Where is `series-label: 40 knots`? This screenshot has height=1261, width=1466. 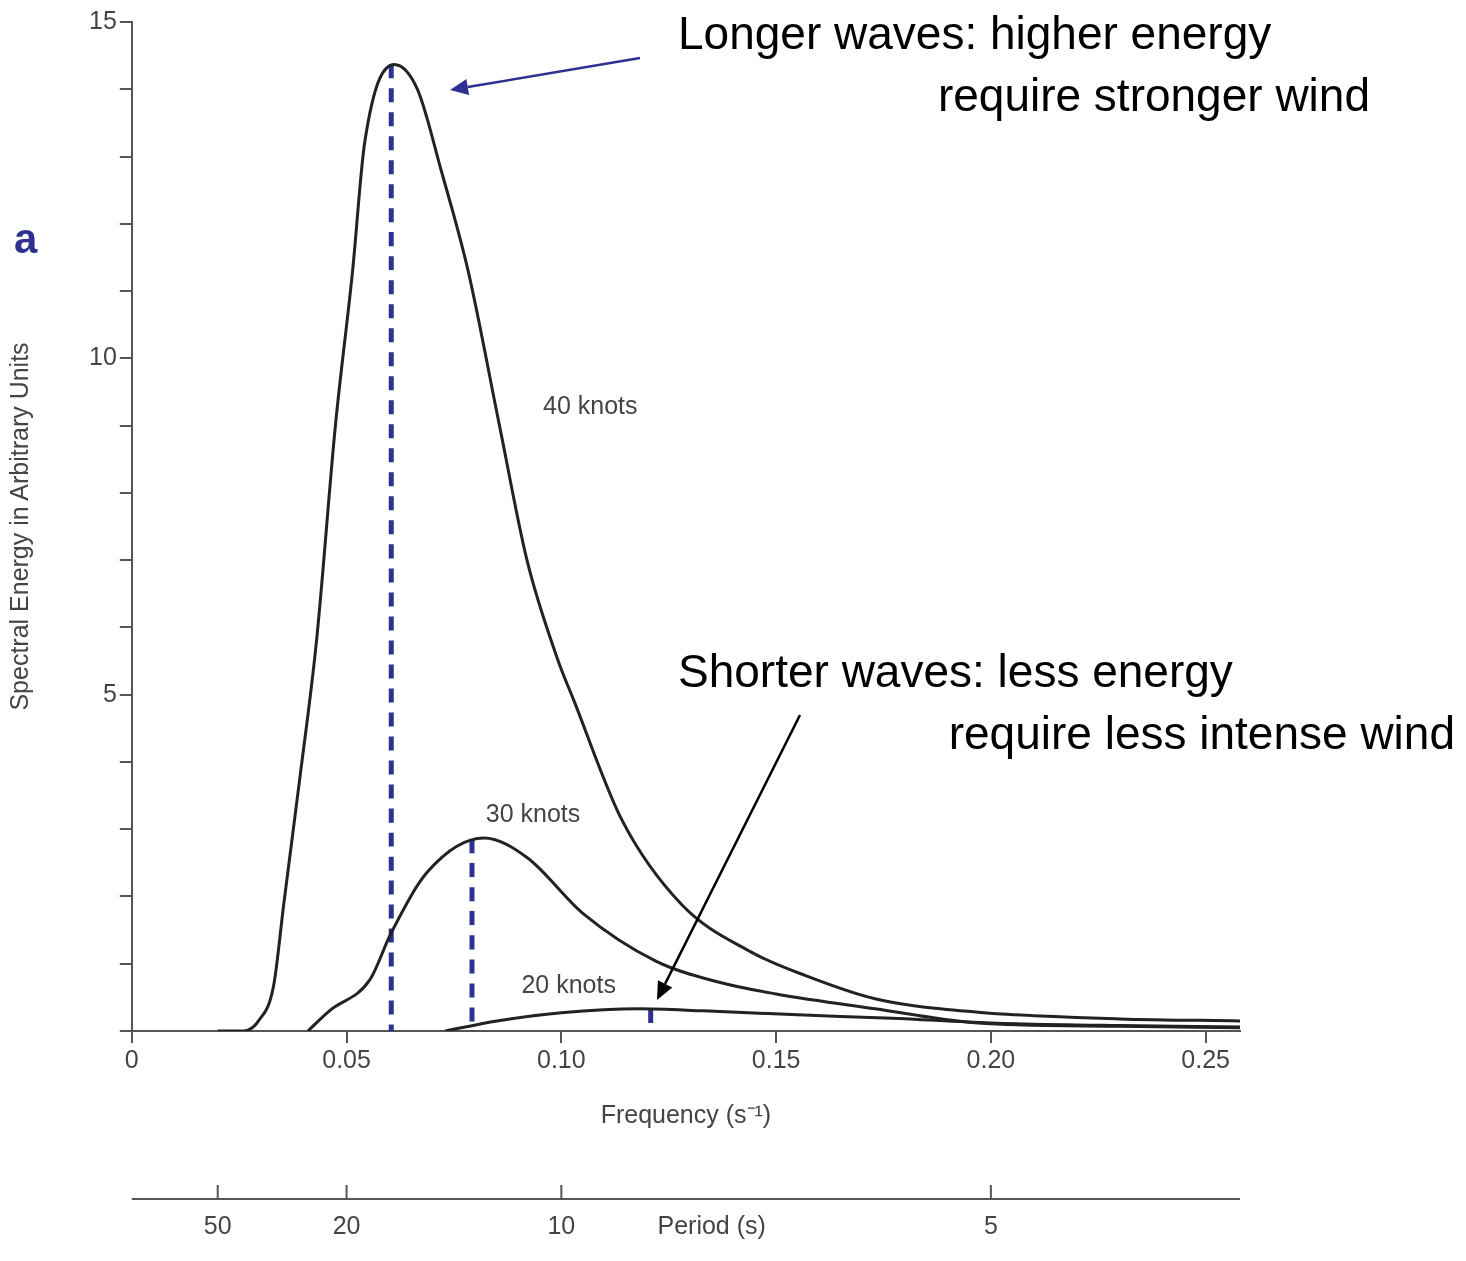 series-label: 40 knots is located at coordinates (590, 405).